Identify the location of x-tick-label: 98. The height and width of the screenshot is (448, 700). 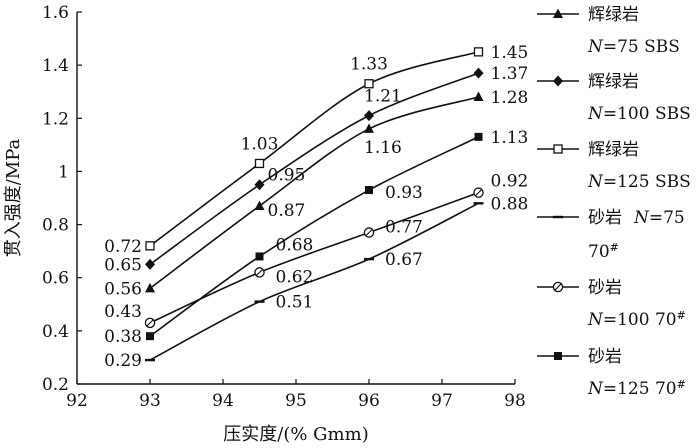
(515, 401).